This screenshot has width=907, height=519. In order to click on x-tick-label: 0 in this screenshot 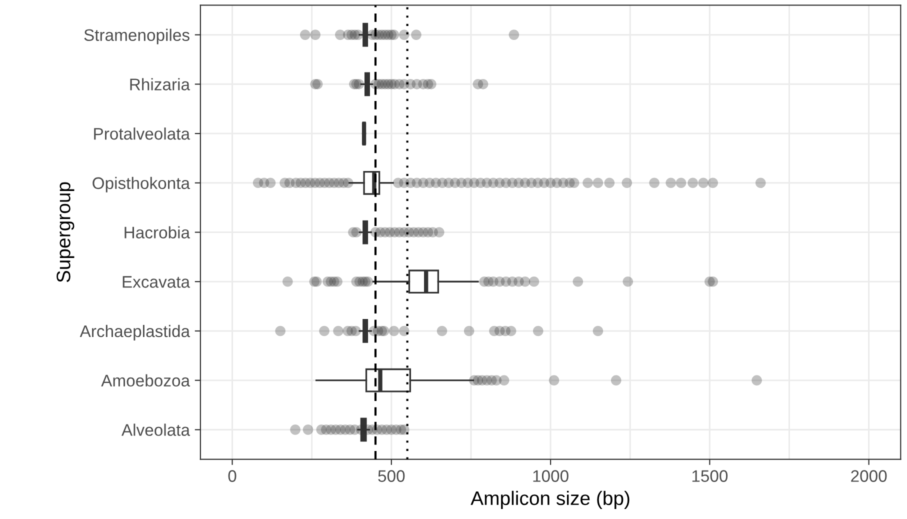, I will do `click(232, 476)`.